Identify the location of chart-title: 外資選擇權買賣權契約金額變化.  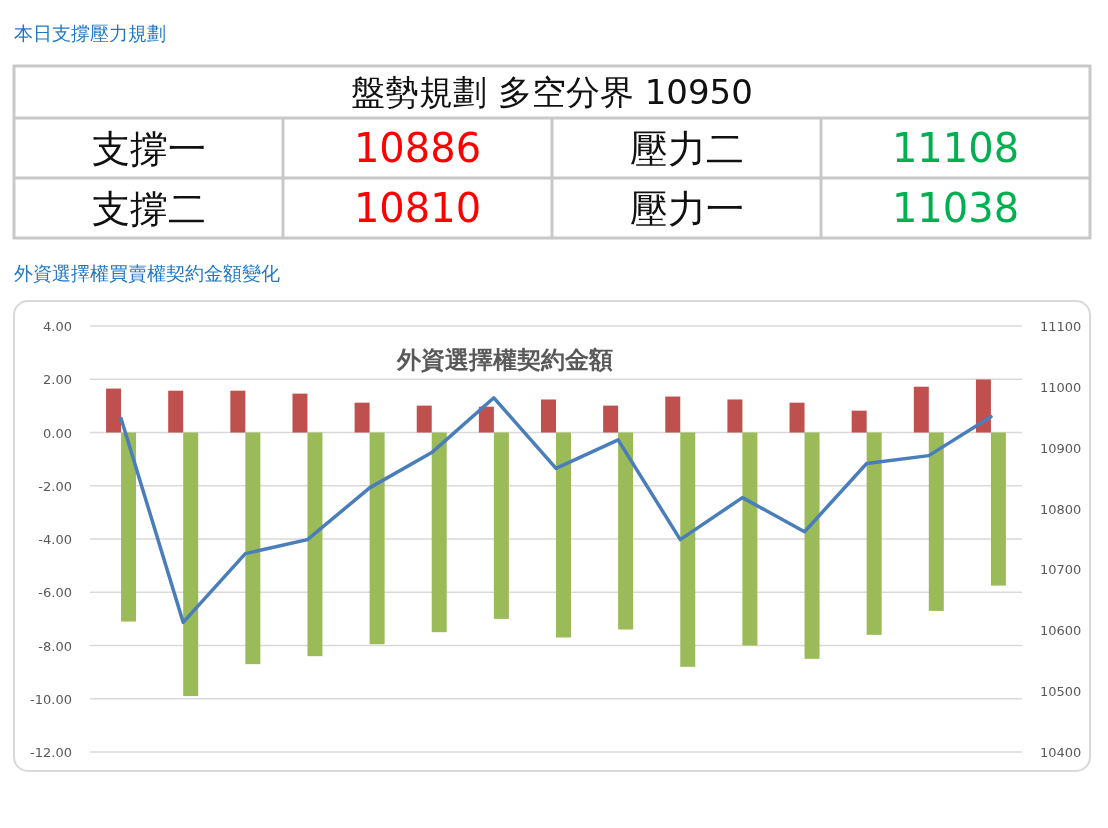
(147, 273).